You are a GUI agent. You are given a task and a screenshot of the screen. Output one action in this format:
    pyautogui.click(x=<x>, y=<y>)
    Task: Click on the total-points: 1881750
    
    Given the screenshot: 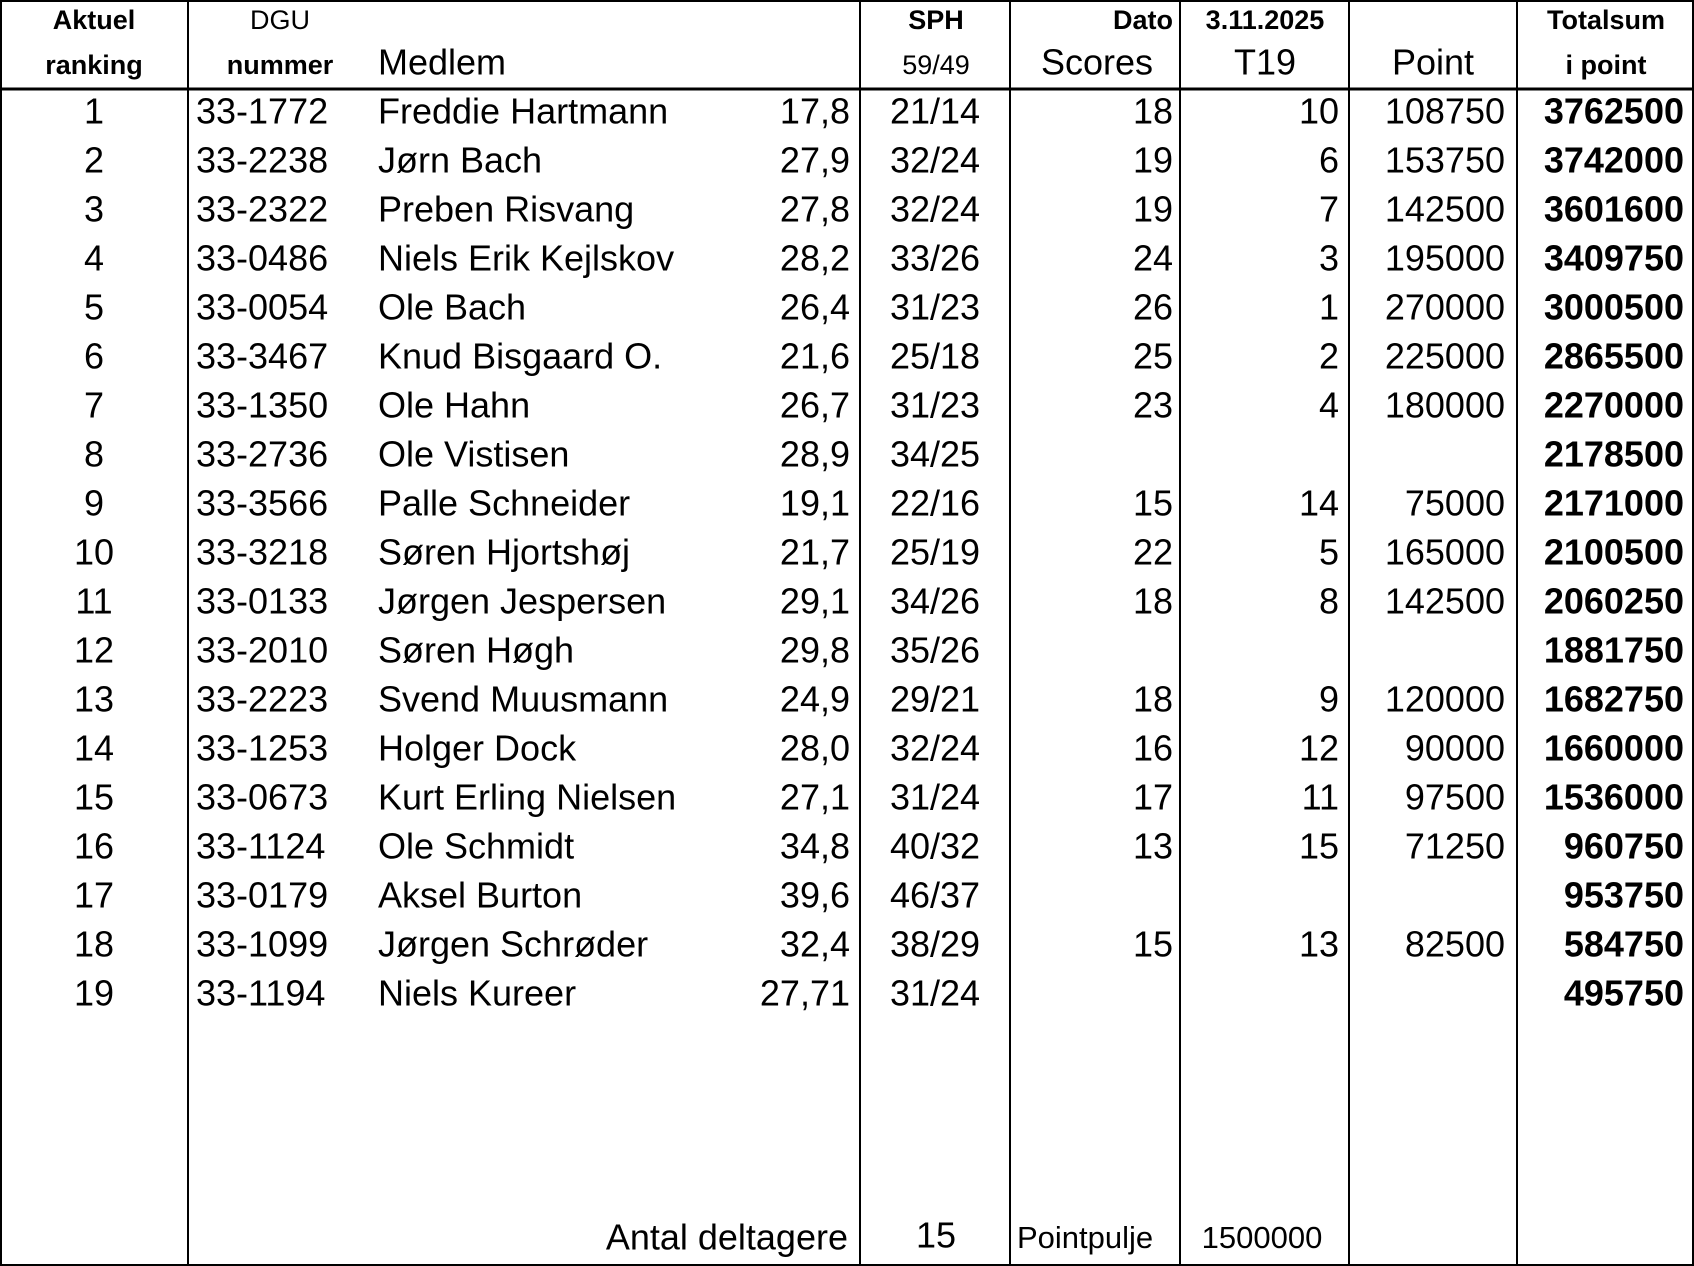 What is the action you would take?
    pyautogui.click(x=1614, y=650)
    